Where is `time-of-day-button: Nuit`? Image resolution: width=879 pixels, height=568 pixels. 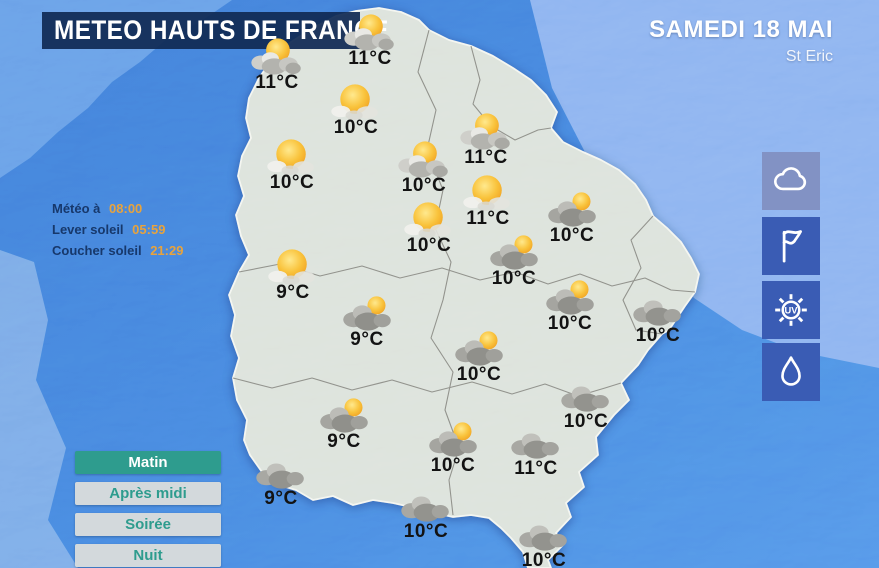 time-of-day-button: Nuit is located at coordinates (148, 555).